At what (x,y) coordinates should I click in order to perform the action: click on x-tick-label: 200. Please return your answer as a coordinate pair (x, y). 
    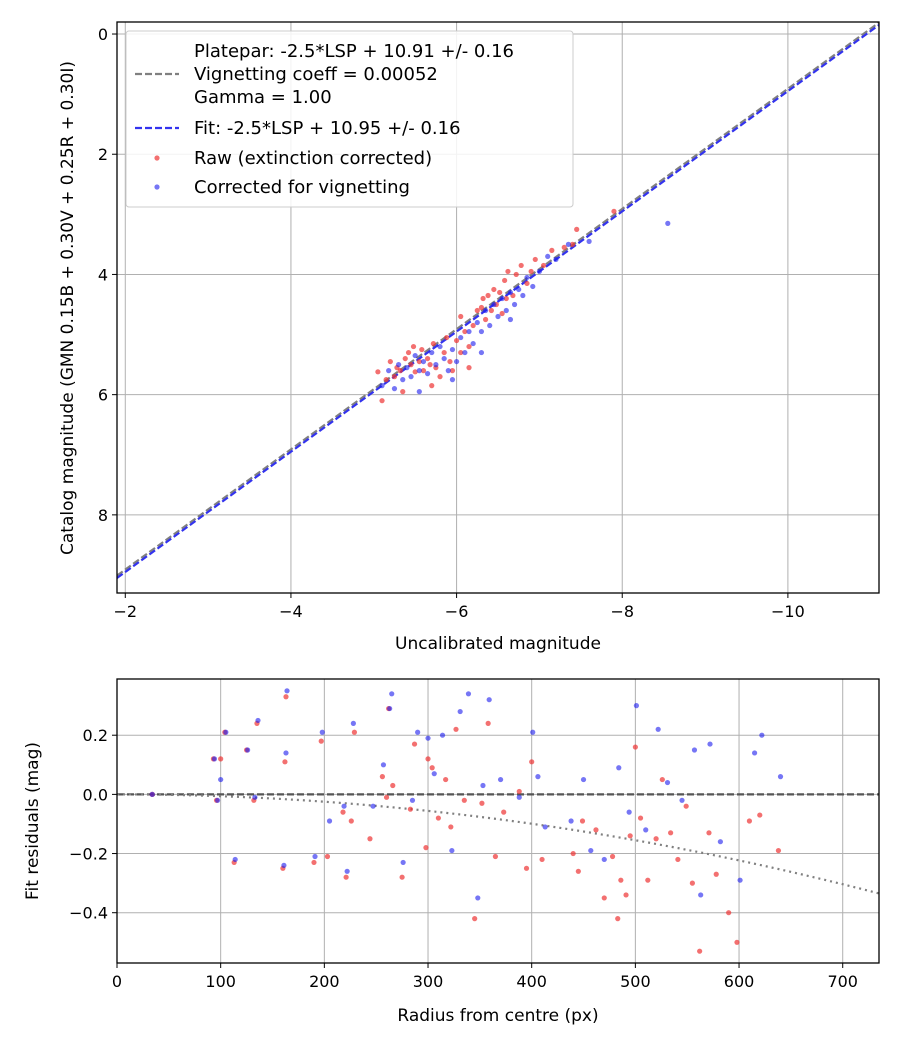
    Looking at the image, I should click on (324, 981).